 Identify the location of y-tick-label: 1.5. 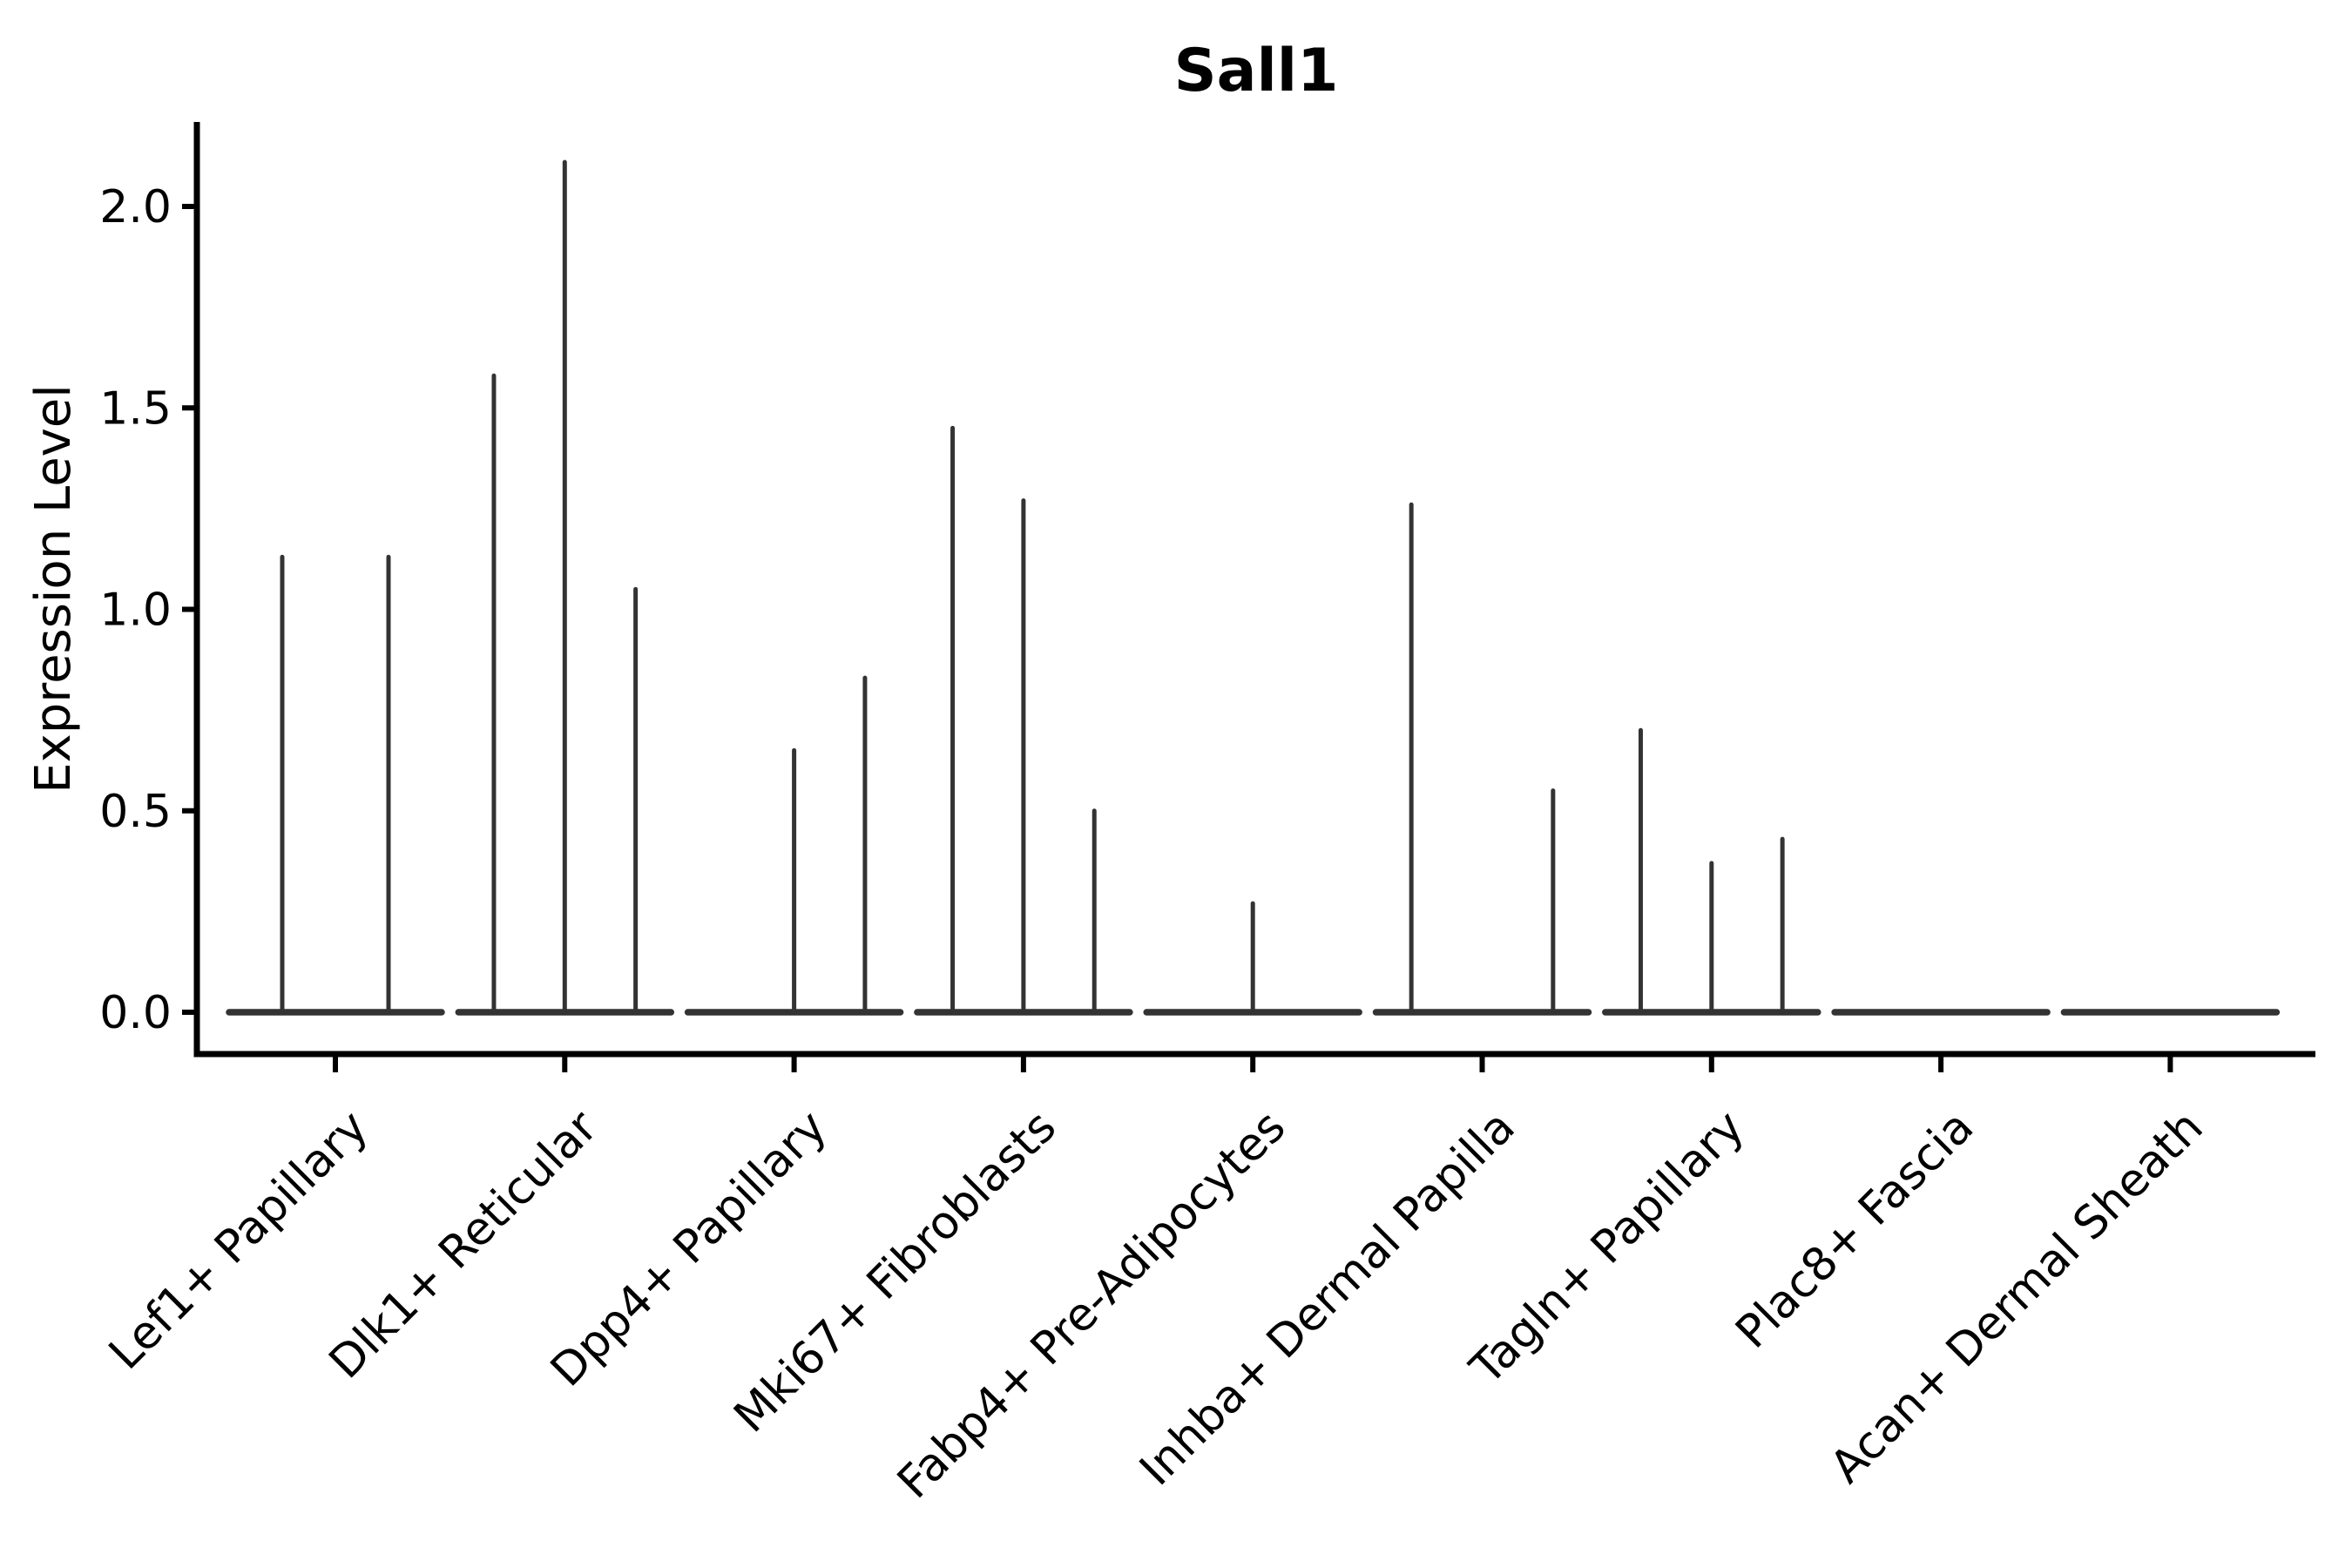
(135, 408).